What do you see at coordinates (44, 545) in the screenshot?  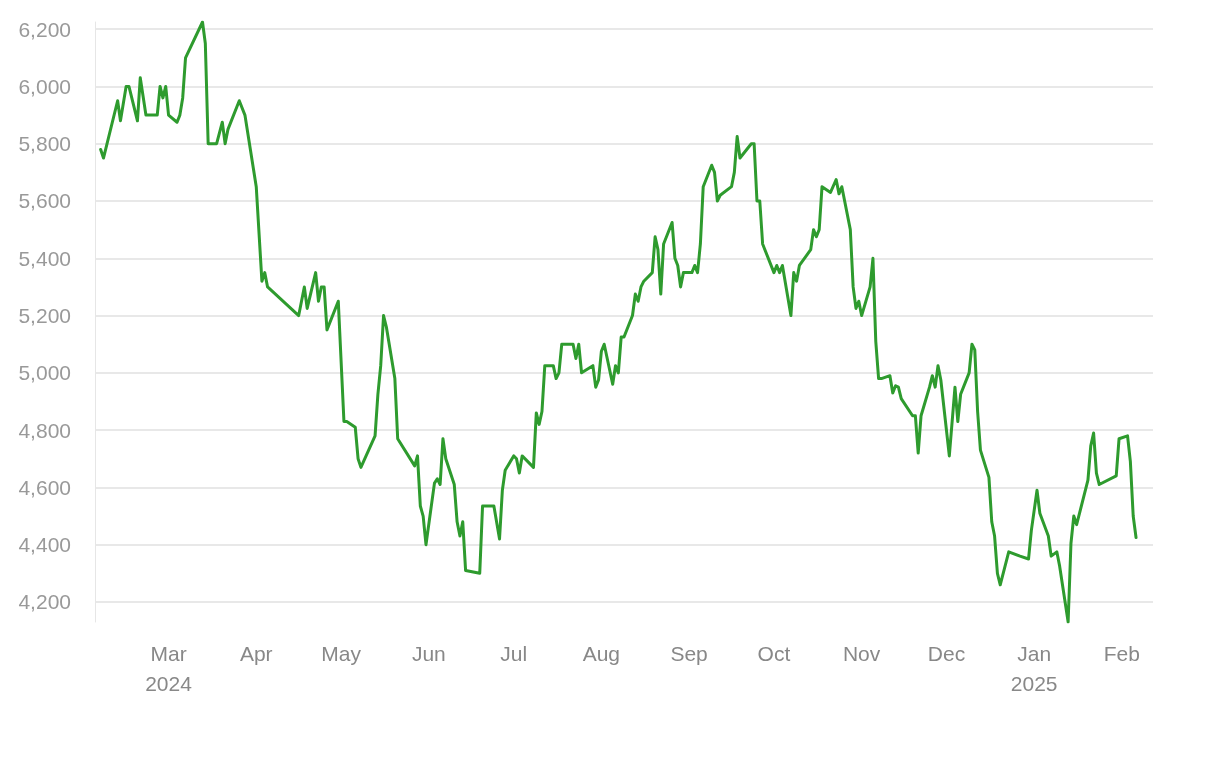 I see `y-tick-label: 4,400` at bounding box center [44, 545].